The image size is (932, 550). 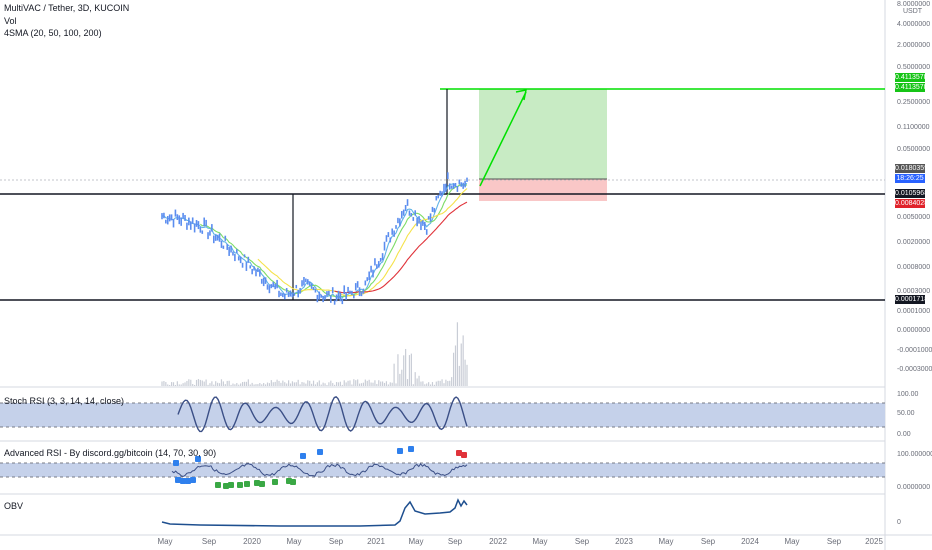 I want to click on price-tick: 0.5000000, so click(x=913, y=67).